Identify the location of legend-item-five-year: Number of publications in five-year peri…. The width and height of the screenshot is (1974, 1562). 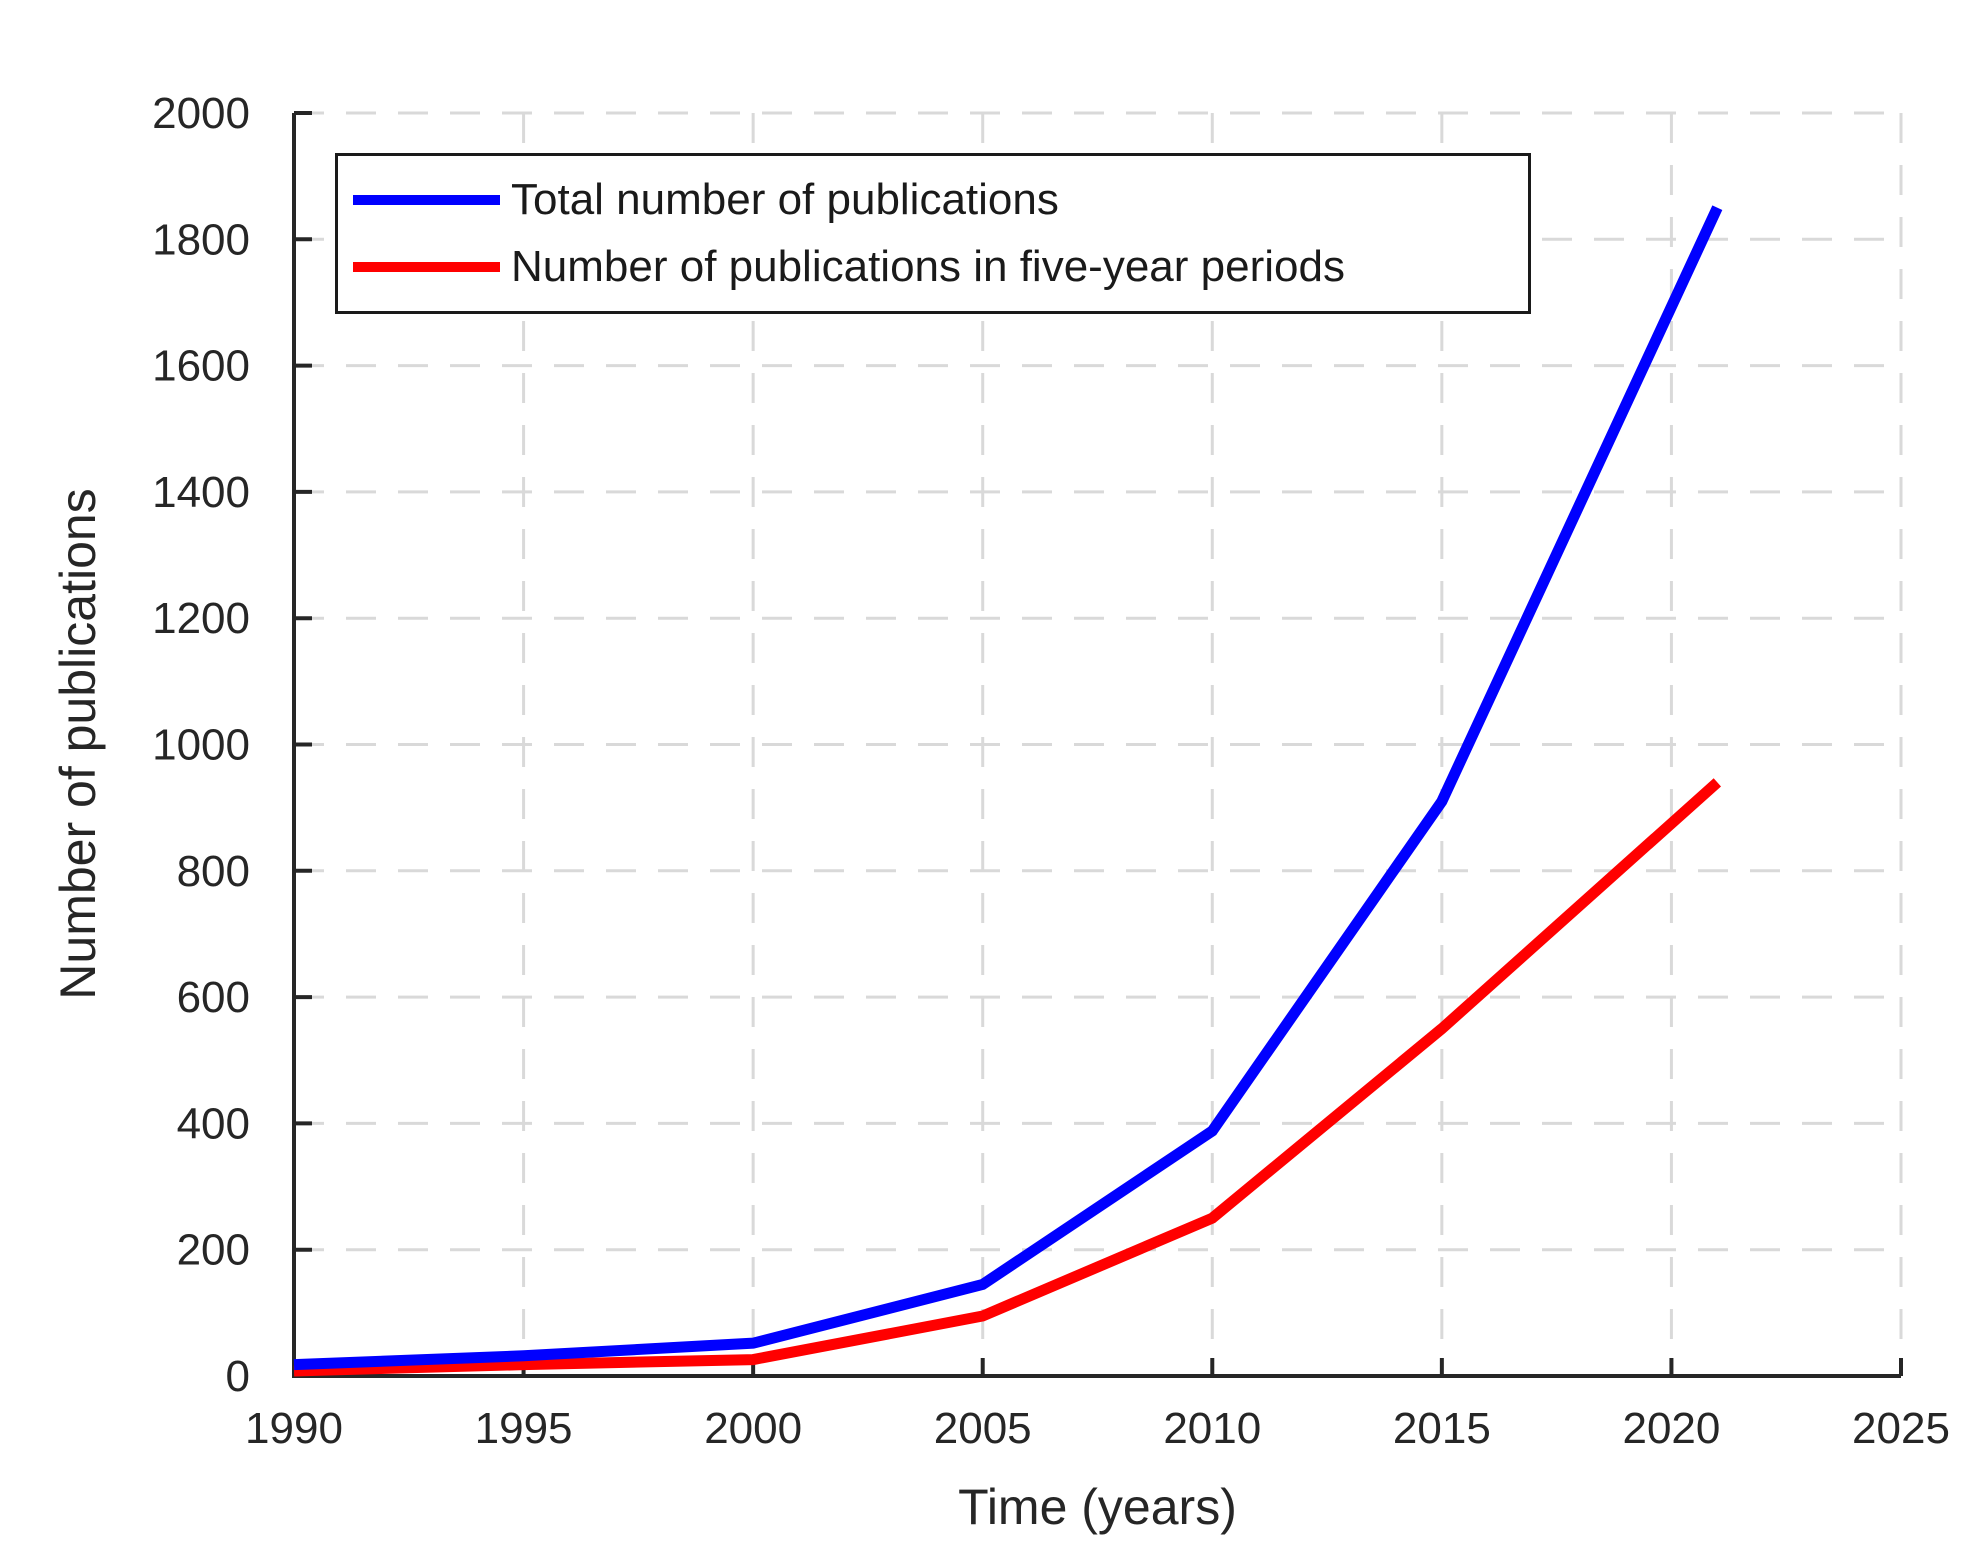
(933, 266).